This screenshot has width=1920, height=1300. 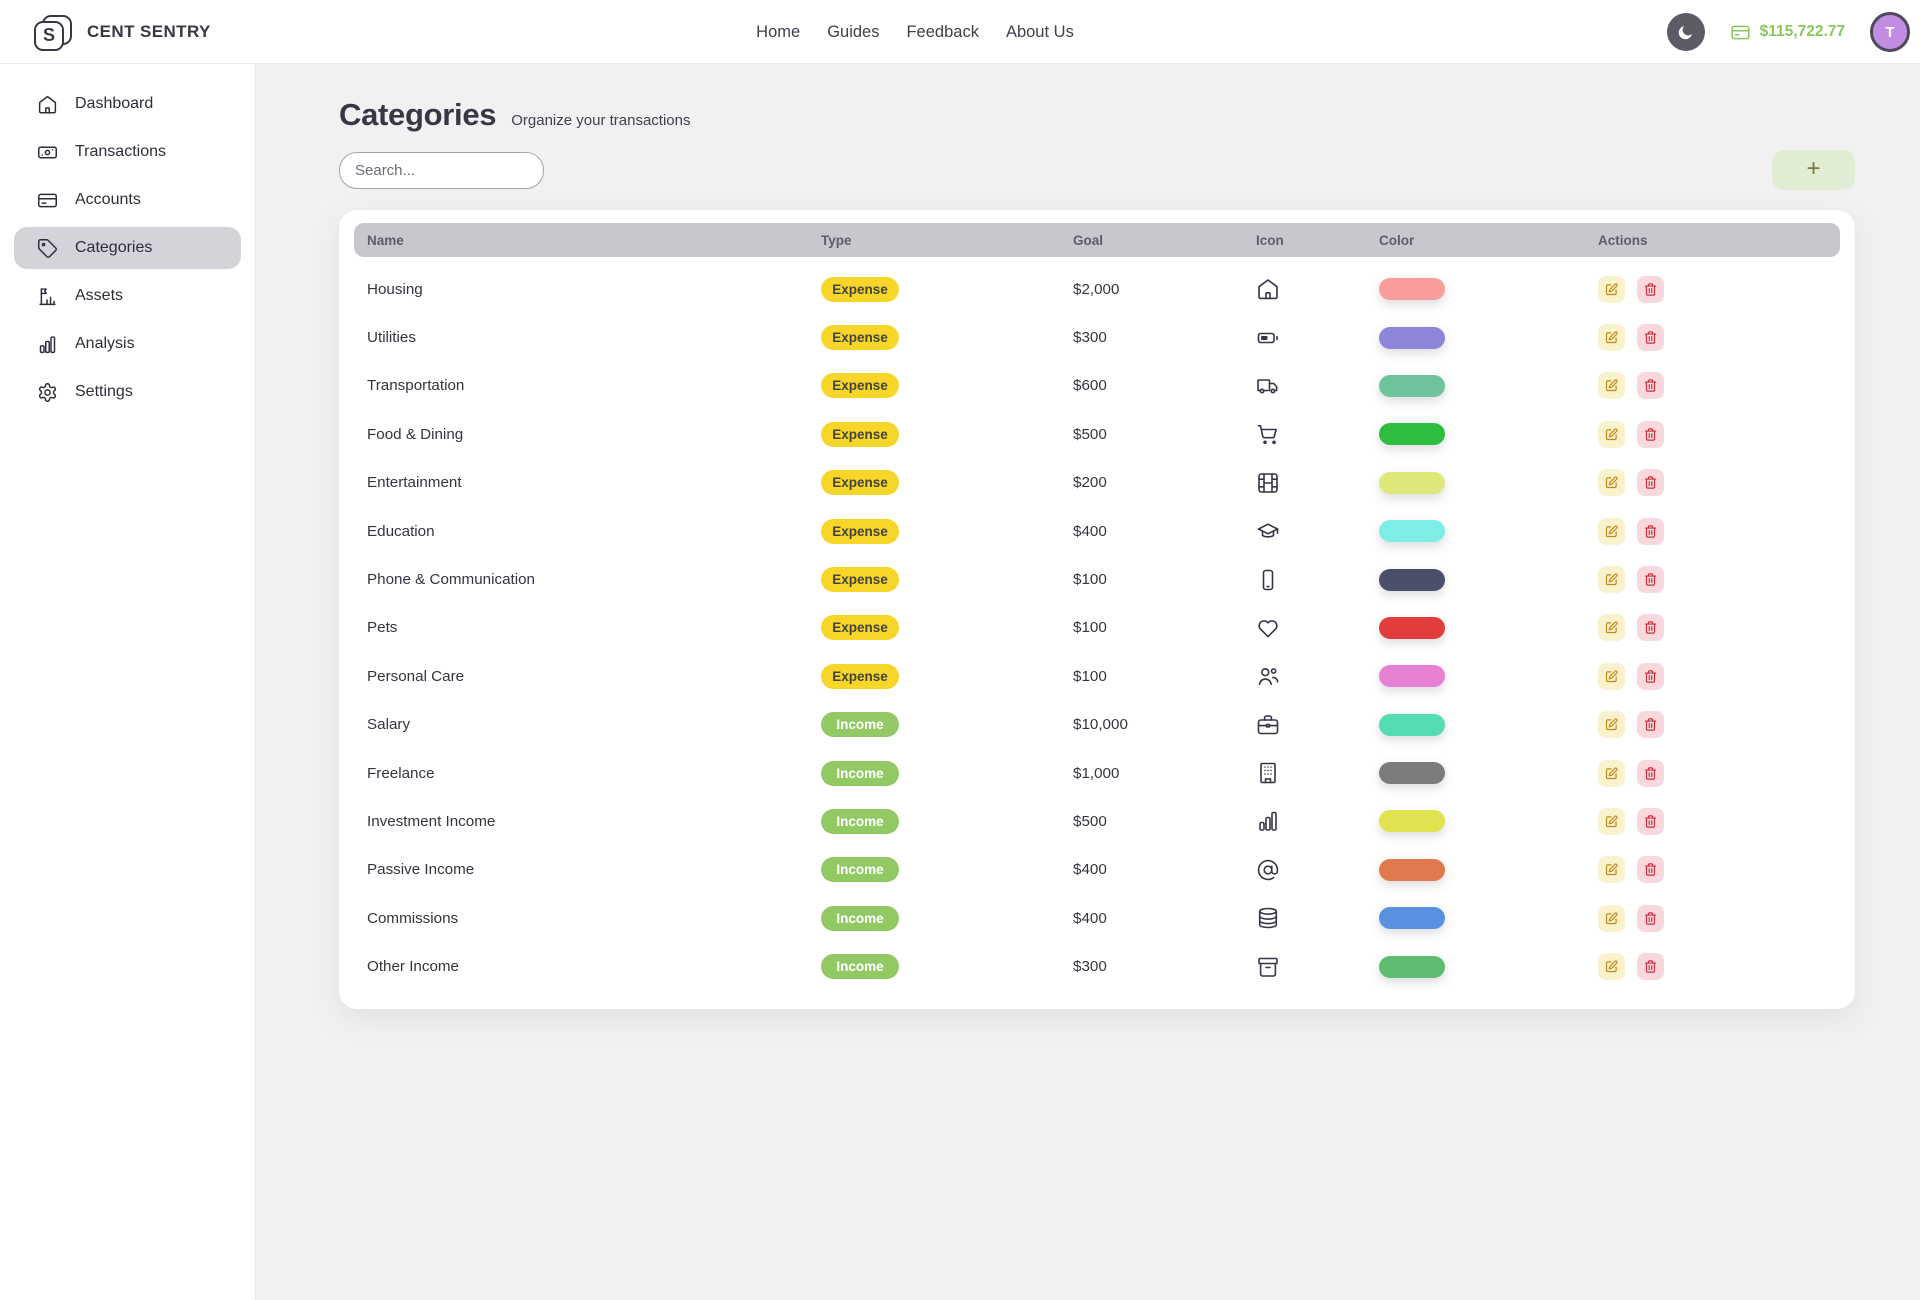 What do you see at coordinates (1890, 32) in the screenshot?
I see `avatar: T` at bounding box center [1890, 32].